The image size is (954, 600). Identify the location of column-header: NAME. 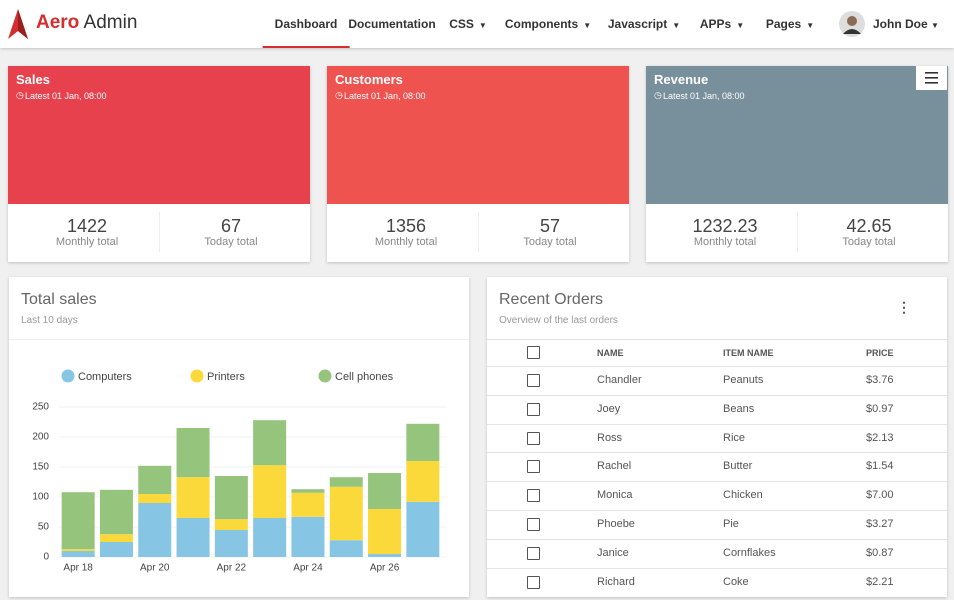
(610, 353).